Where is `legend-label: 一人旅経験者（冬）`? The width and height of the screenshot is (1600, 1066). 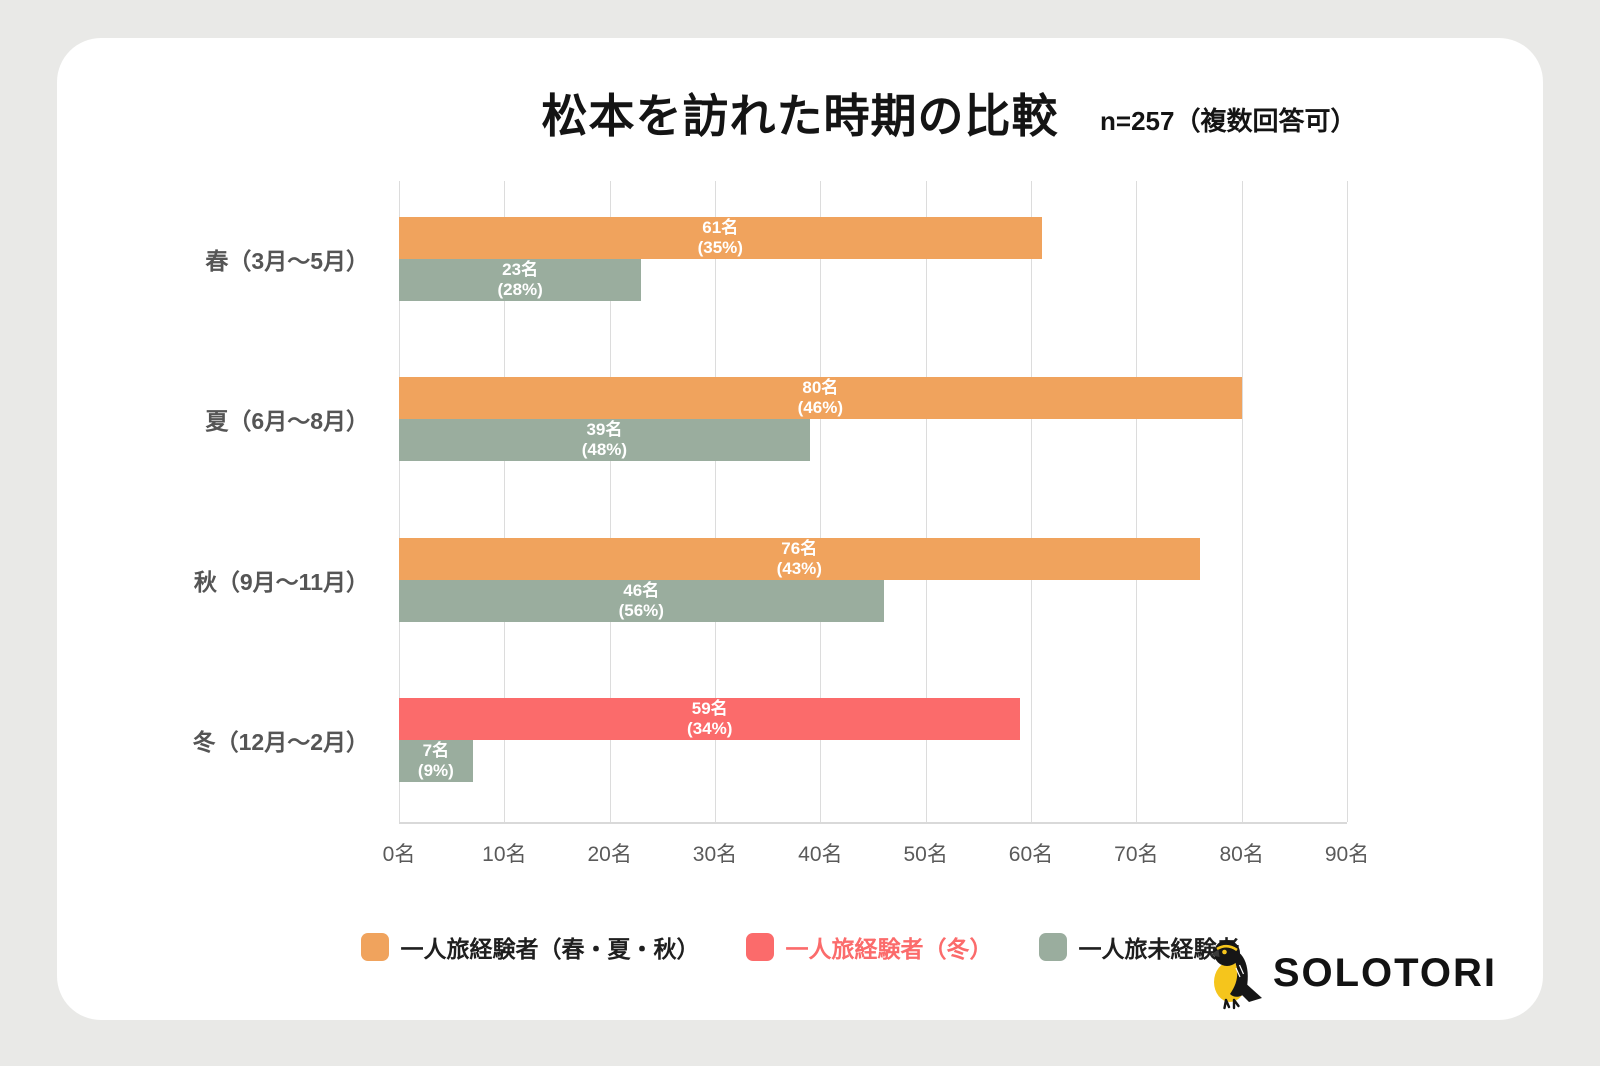 legend-label: 一人旅経験者（冬） is located at coordinates (889, 949).